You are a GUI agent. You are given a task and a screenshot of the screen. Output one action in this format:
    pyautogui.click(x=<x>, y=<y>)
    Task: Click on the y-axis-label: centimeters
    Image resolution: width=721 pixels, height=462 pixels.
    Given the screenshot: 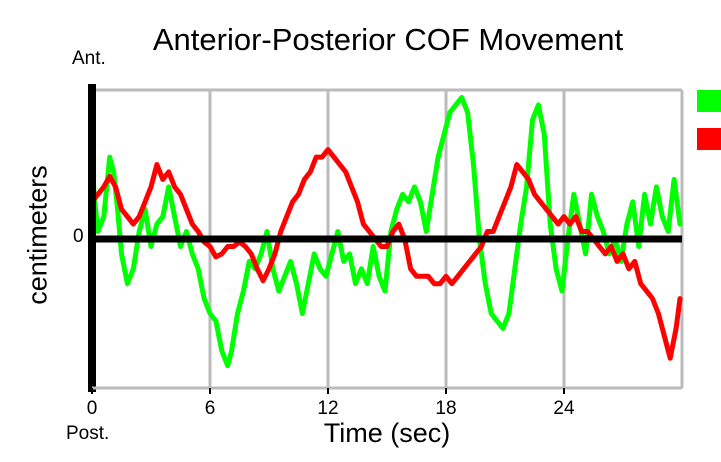 What is the action you would take?
    pyautogui.click(x=37, y=235)
    